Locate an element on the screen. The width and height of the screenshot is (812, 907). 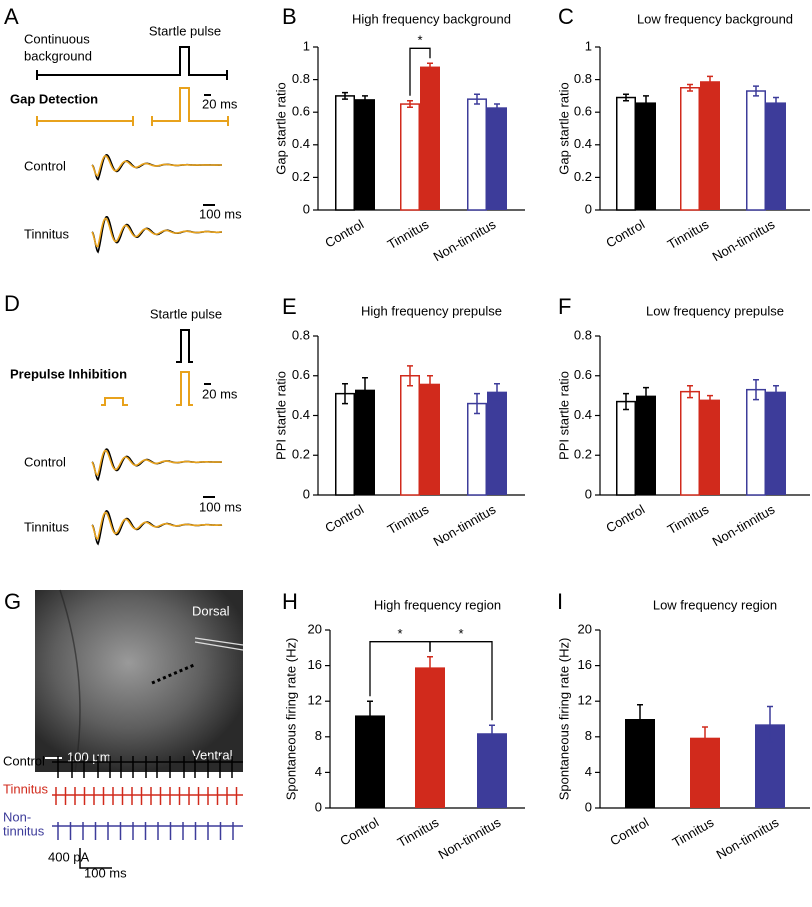
panel-label: B is located at coordinates (289, 16).